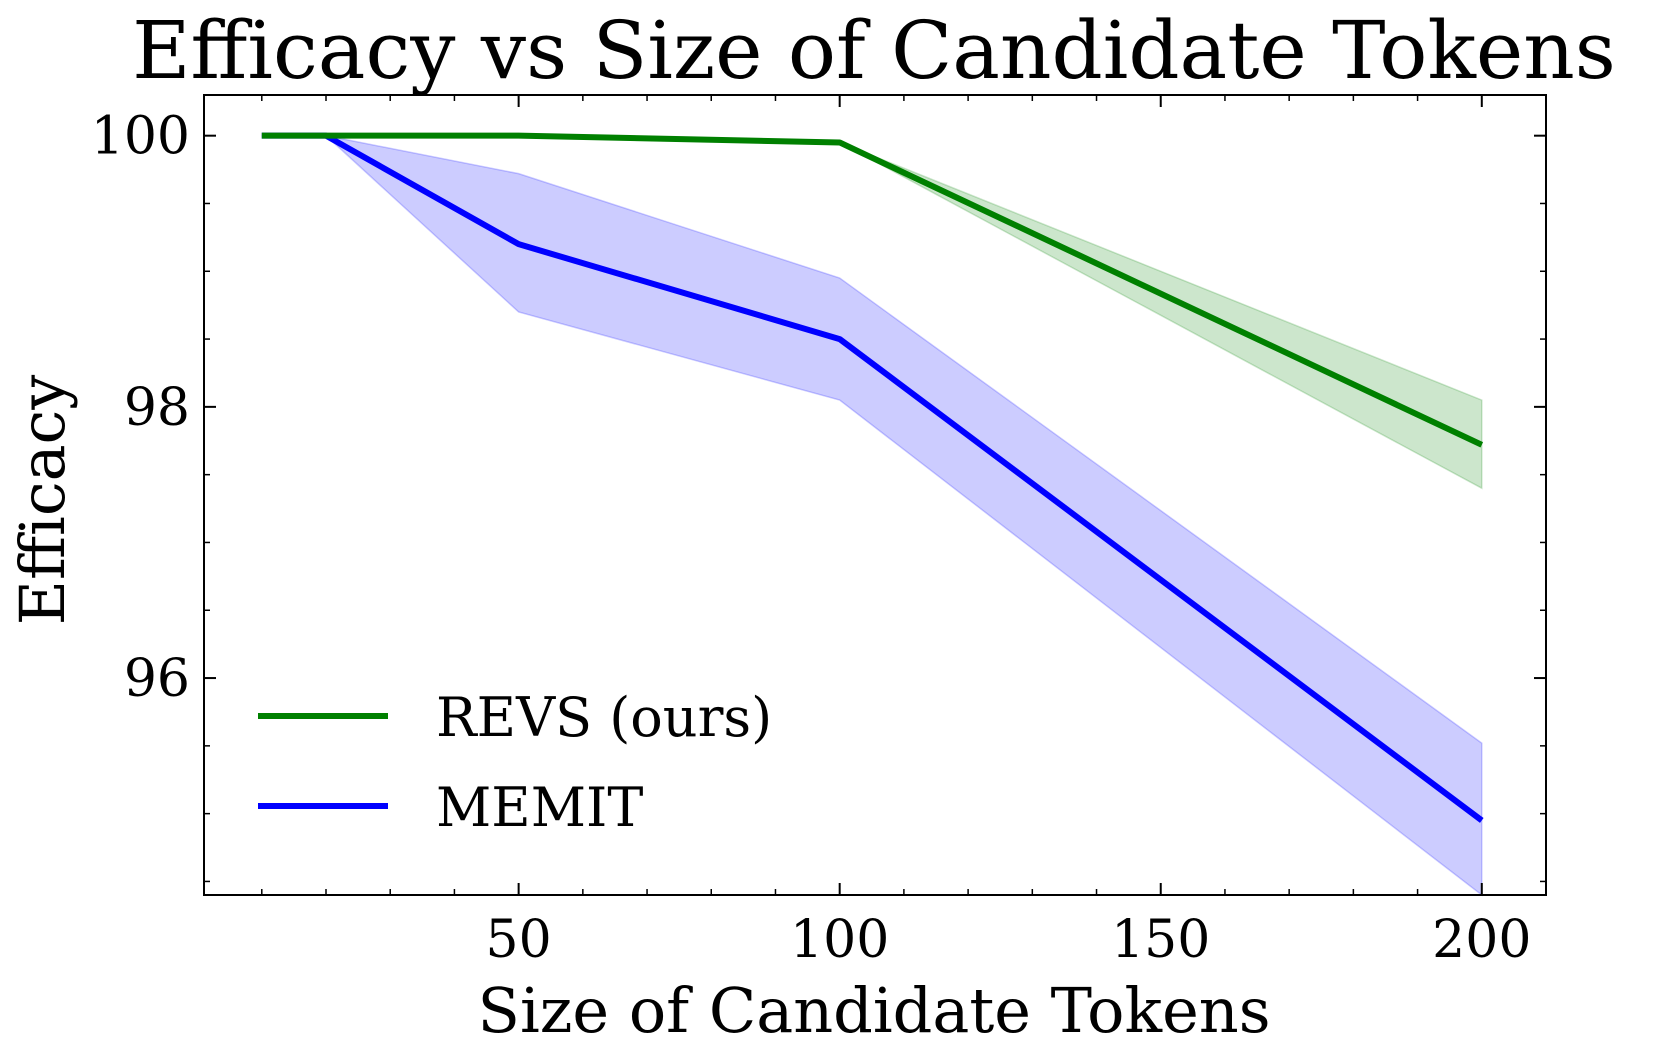 The height and width of the screenshot is (1055, 1661). Describe the element at coordinates (519, 940) in the screenshot. I see `x-tick-label: 50` at that location.